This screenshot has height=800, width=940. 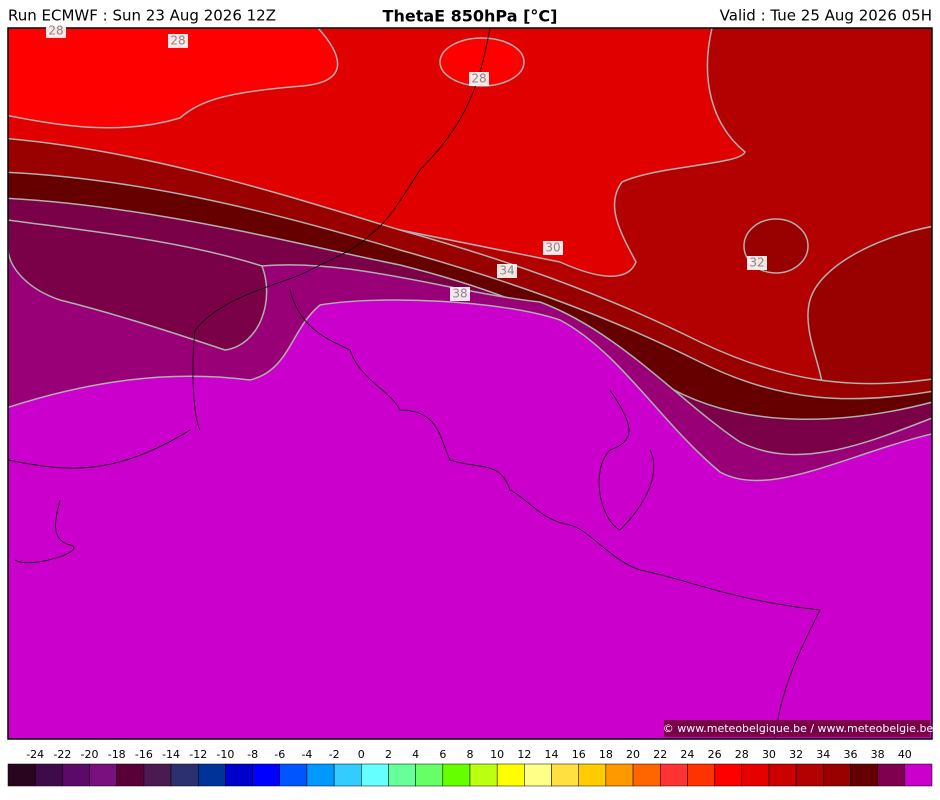 I want to click on colorbar-label: 32, so click(x=796, y=754).